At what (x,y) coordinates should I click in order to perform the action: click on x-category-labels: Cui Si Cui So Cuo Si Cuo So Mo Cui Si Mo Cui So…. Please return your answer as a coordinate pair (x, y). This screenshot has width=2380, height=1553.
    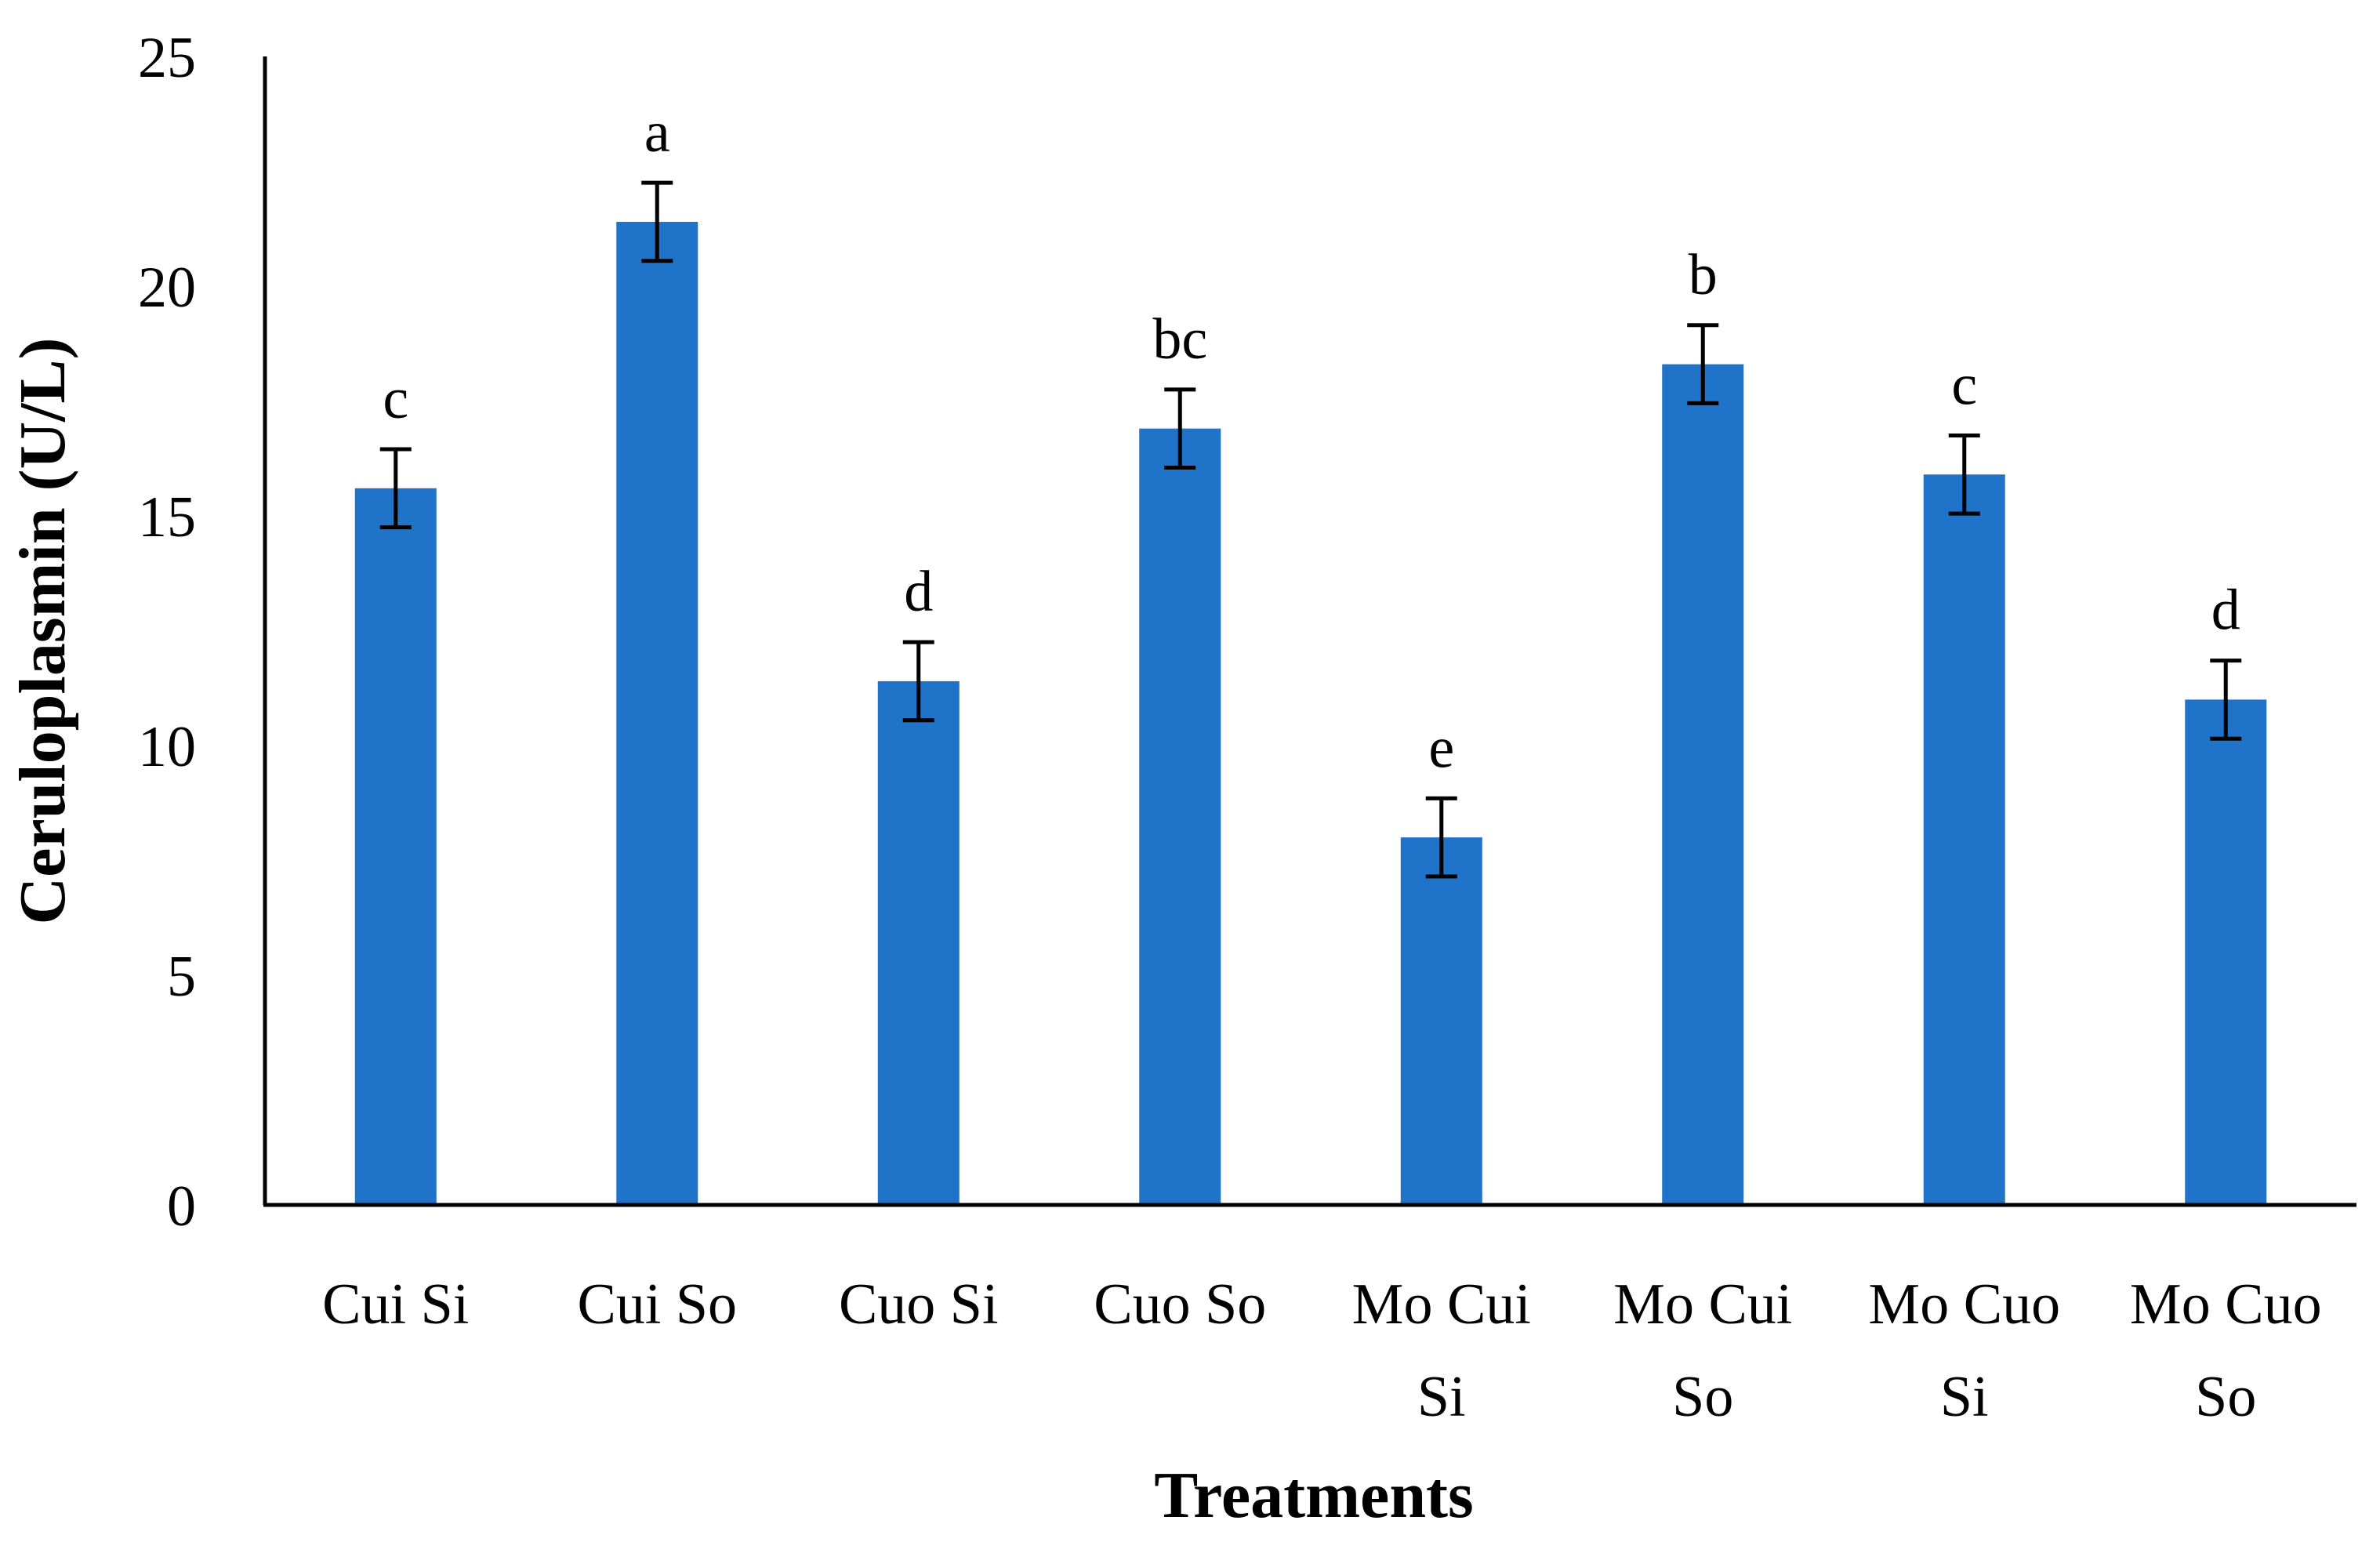
    Looking at the image, I should click on (1321, 1350).